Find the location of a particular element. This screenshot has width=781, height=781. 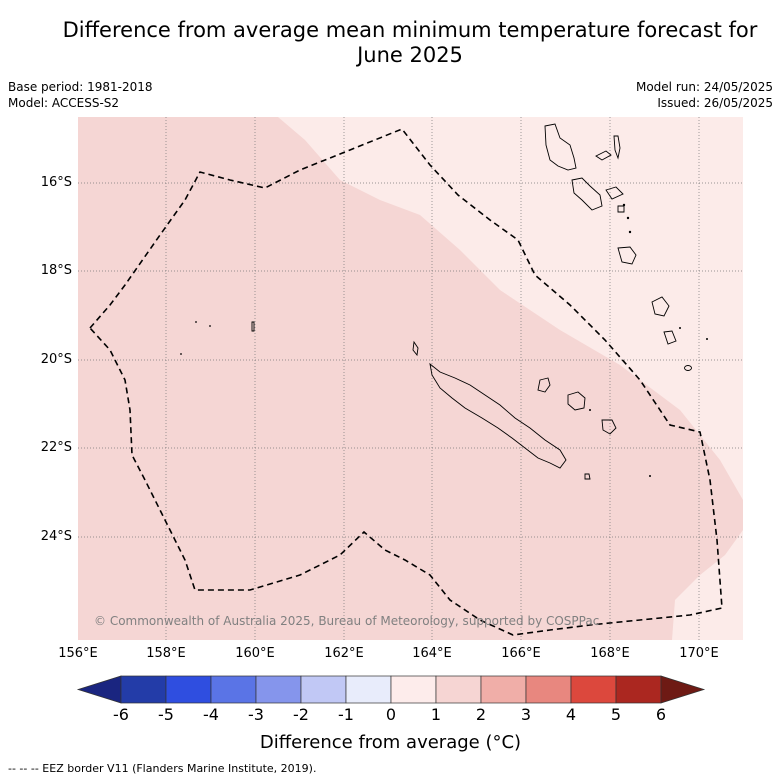

base-period: Base period: 1981-2018 is located at coordinates (80, 87).